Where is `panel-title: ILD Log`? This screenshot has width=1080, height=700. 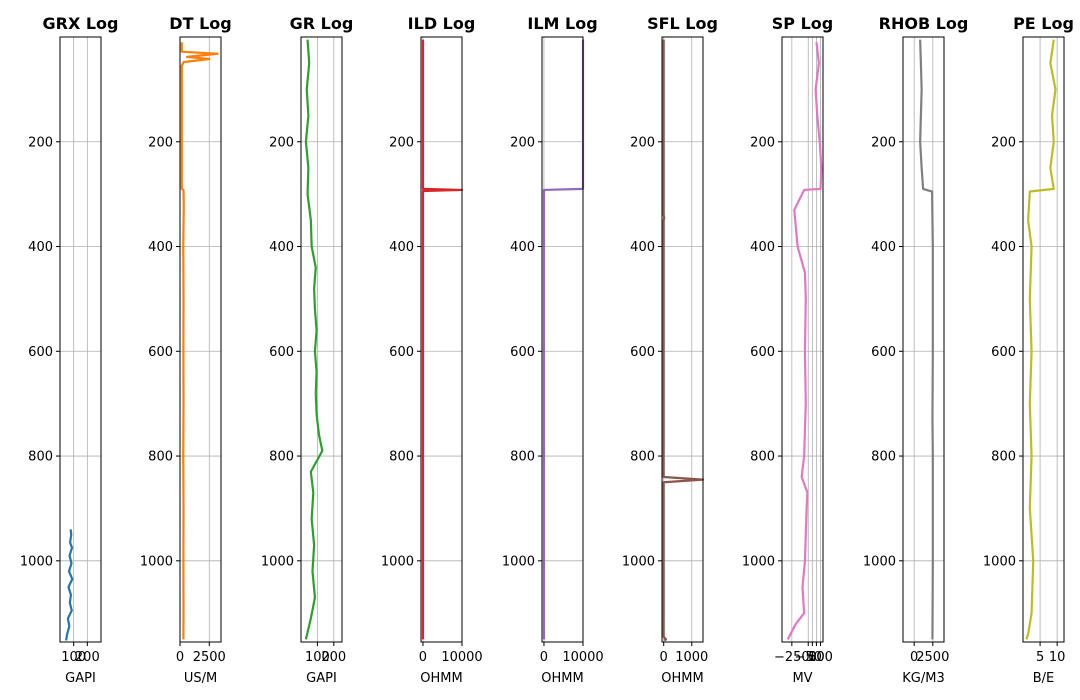 panel-title: ILD Log is located at coordinates (442, 23).